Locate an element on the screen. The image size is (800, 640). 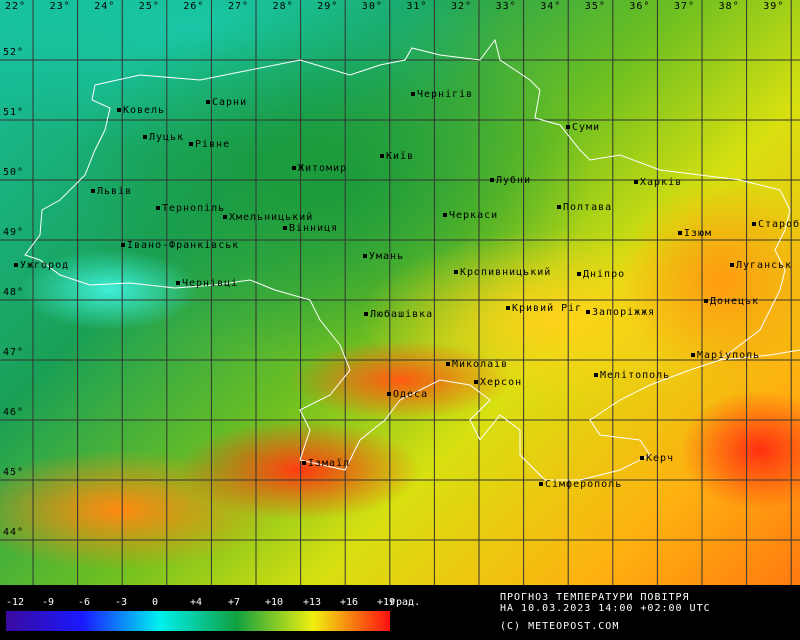
city-label: Луганськ is located at coordinates (764, 265).